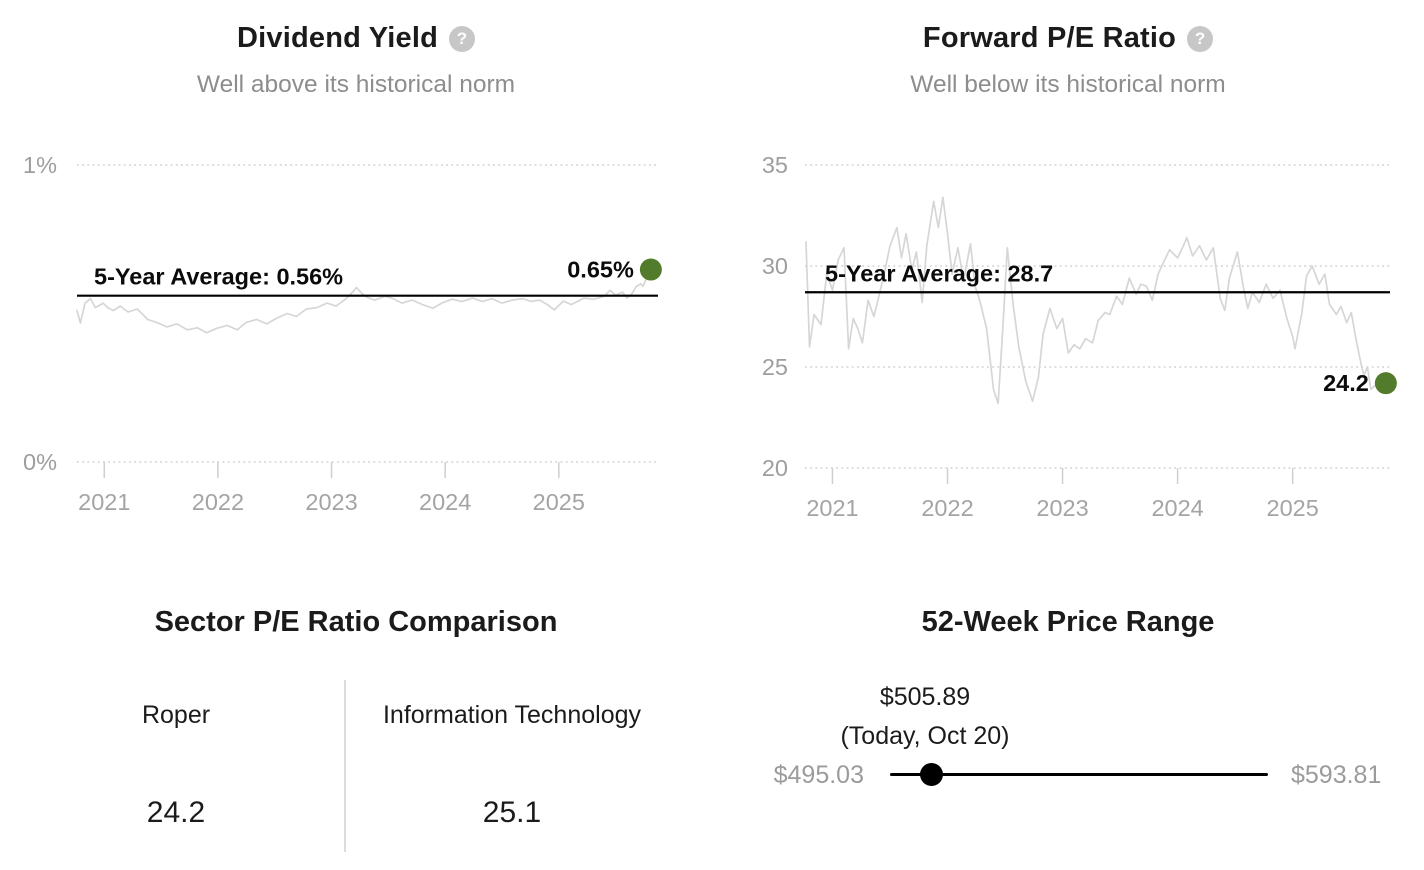  I want to click on y-axis-label: 0%, so click(40, 462).